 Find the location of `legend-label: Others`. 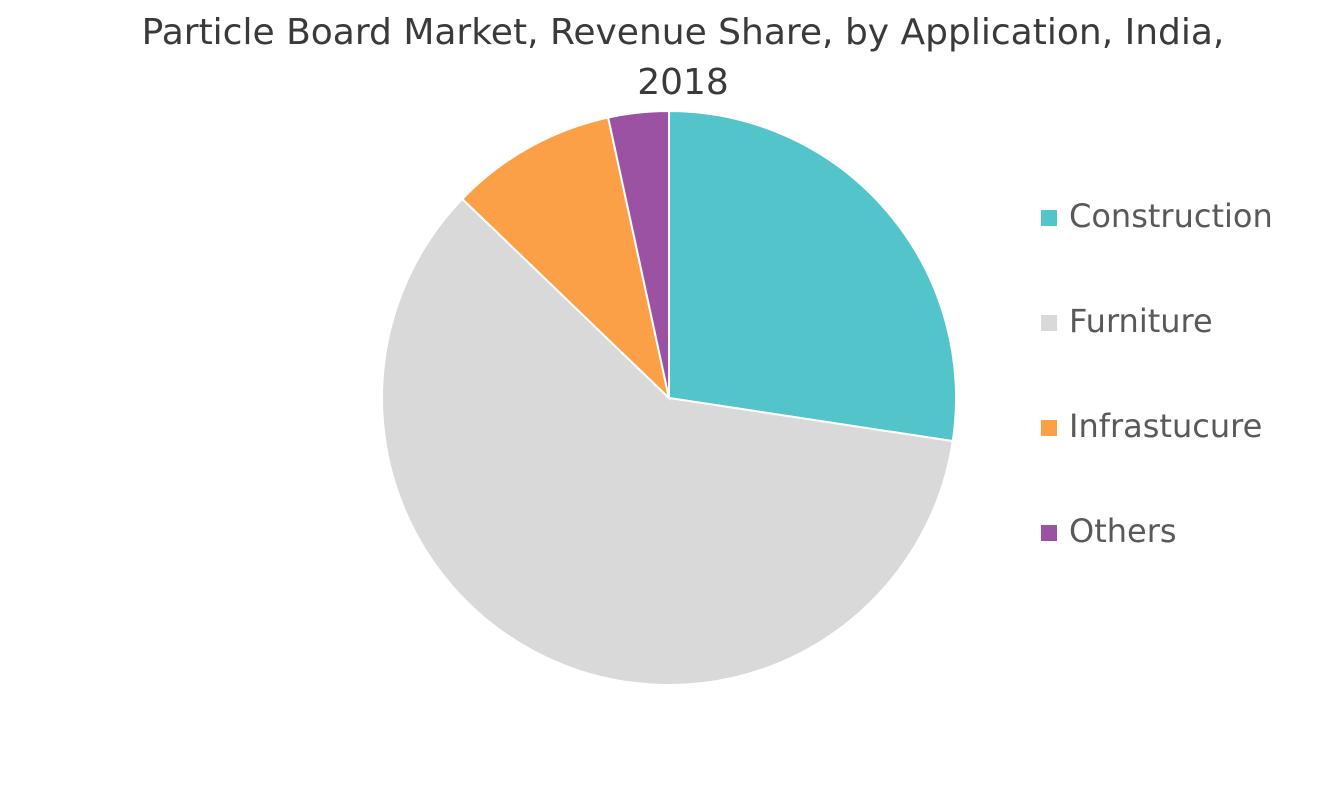

legend-label: Others is located at coordinates (1123, 531).